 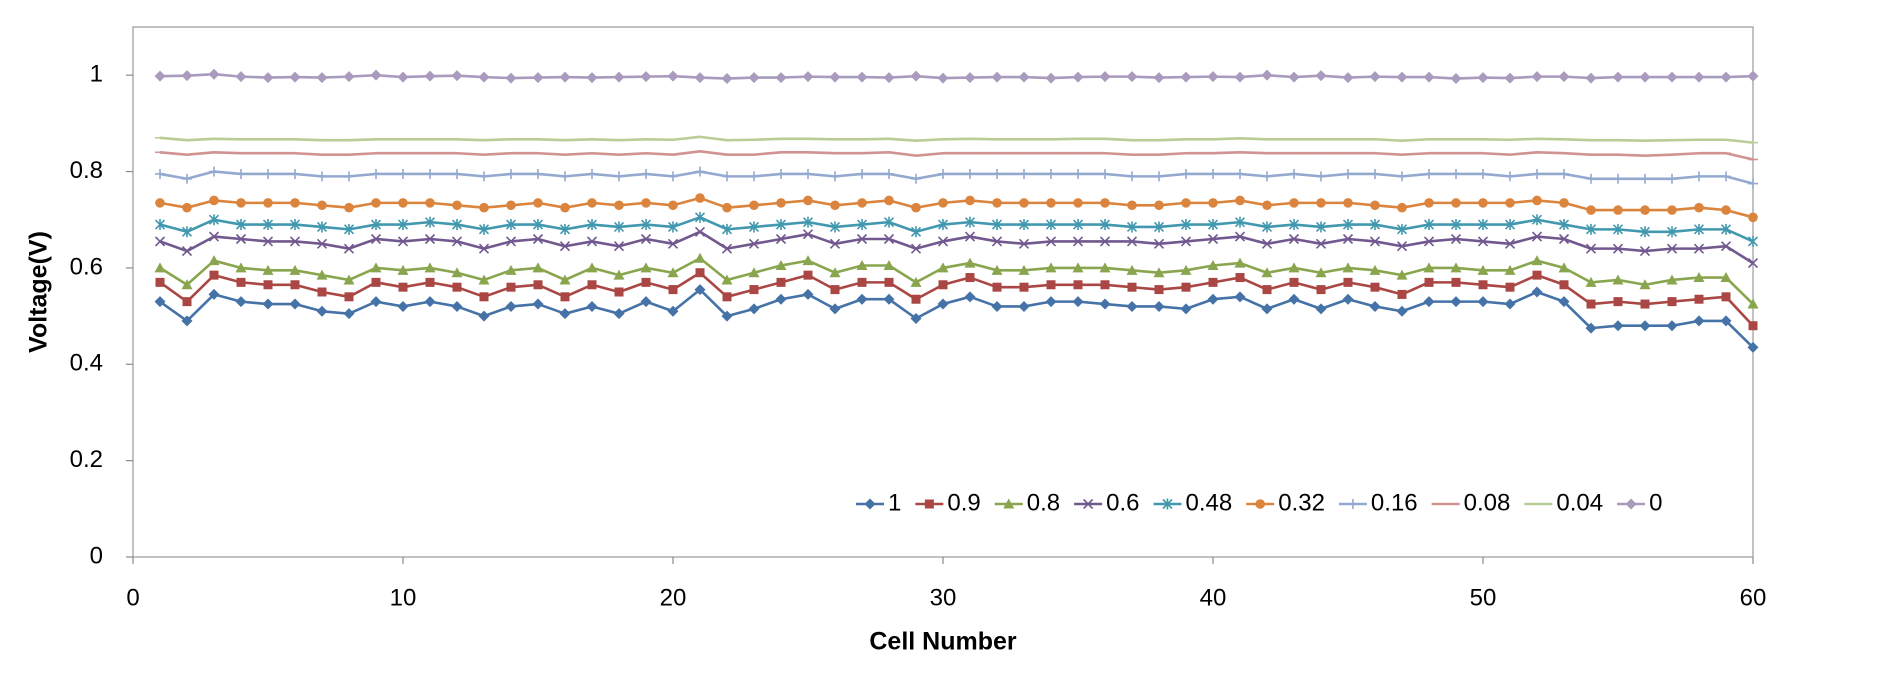 I want to click on legend-label: 0.9, so click(x=963, y=502).